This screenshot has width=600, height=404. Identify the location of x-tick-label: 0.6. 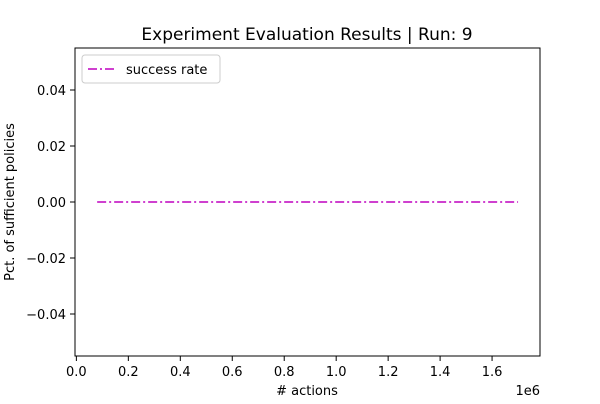
(232, 372).